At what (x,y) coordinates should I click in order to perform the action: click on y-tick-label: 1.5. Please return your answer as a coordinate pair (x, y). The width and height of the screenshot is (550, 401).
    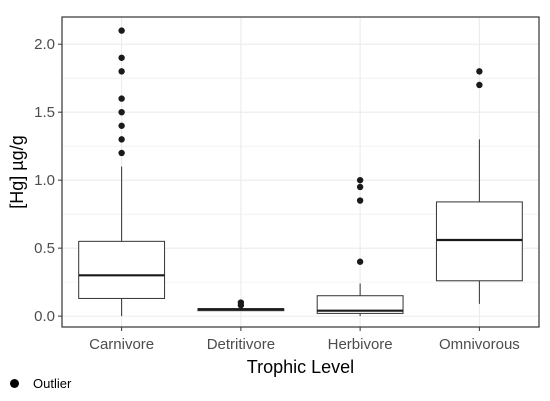
    Looking at the image, I should click on (44, 112).